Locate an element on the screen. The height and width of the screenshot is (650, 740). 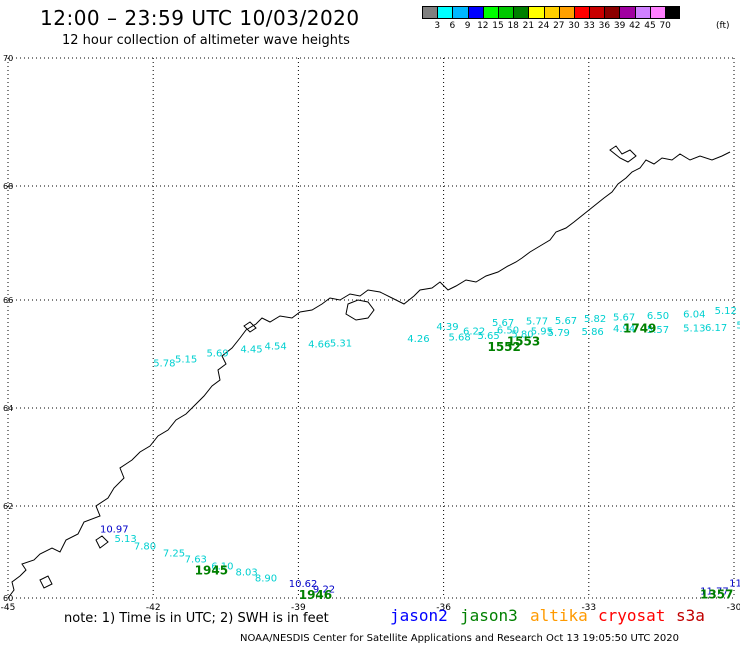
lon-label: -30 is located at coordinates (733, 608).